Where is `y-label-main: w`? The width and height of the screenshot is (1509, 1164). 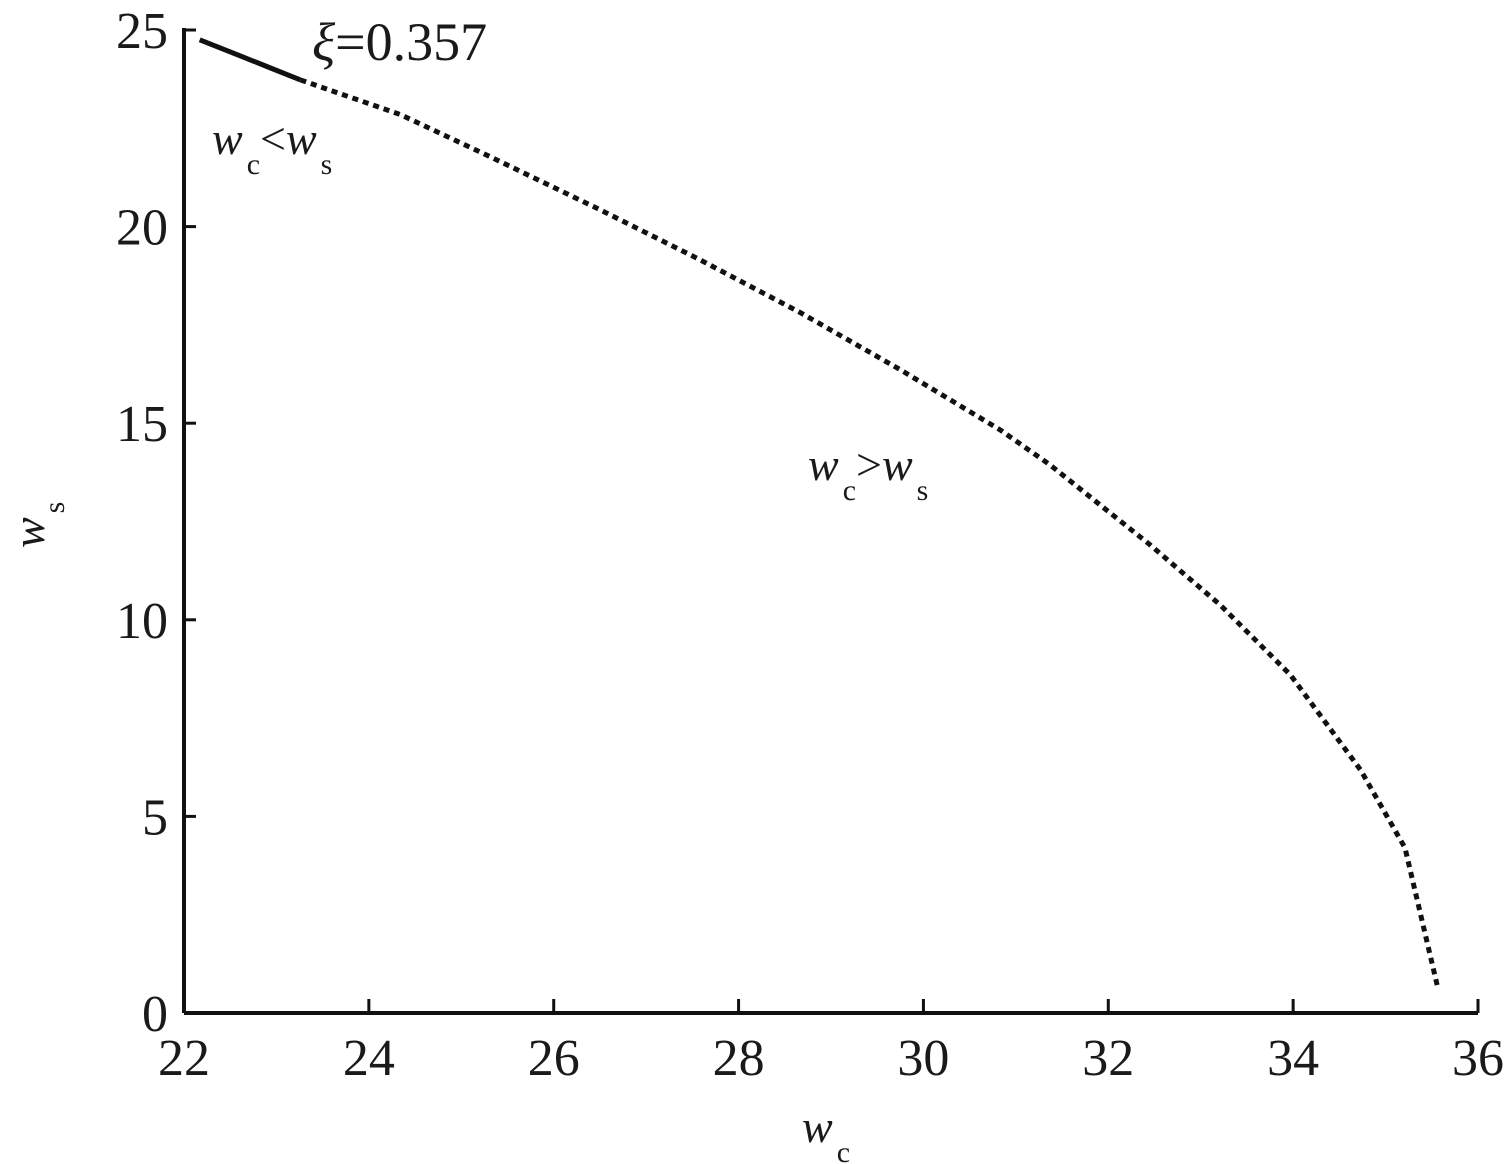
y-label-main: w is located at coordinates (28, 532).